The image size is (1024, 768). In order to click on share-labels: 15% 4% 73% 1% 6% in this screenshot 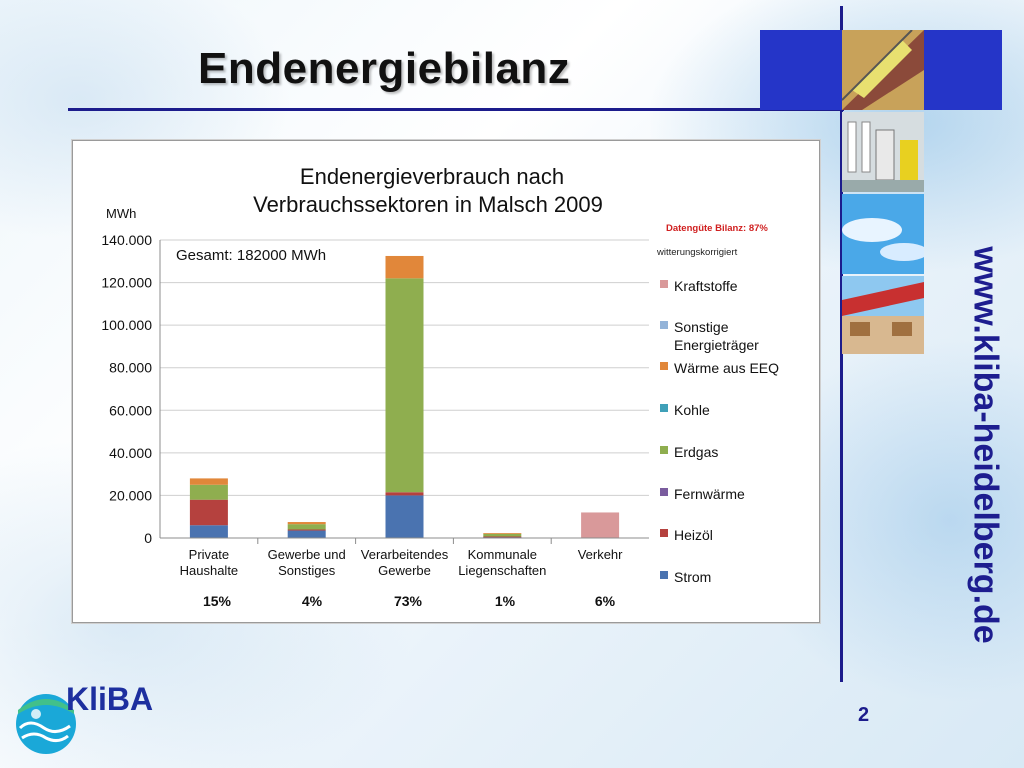, I will do `click(409, 601)`.